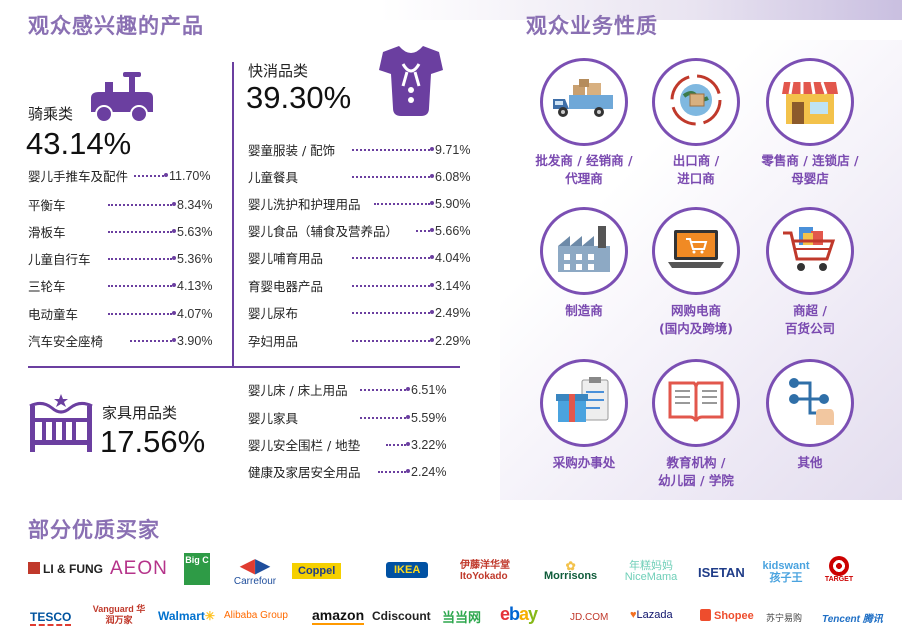  Describe the element at coordinates (94, 530) in the screenshot. I see `buyers-section-title: 部分优质买家` at that location.